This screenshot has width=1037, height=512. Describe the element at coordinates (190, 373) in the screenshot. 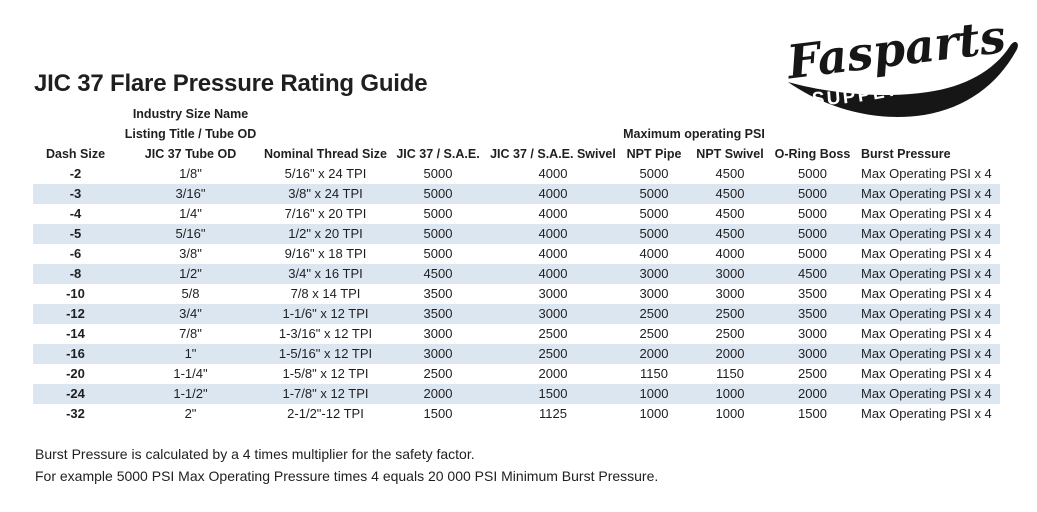

I see `table-cell: 1-1/4"` at that location.